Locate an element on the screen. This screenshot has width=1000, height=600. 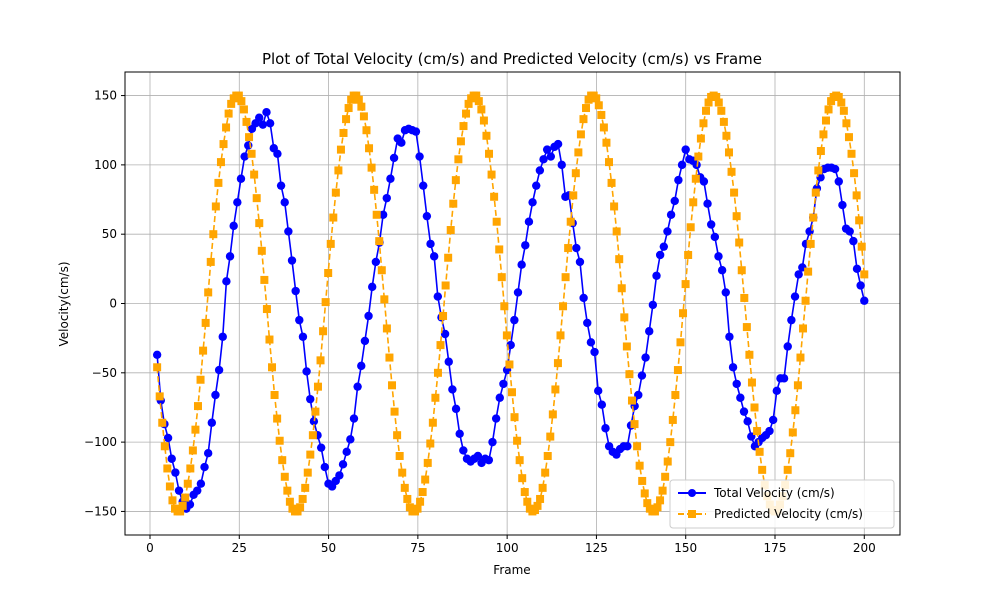
x-tick-label: 50 is located at coordinates (328, 548).